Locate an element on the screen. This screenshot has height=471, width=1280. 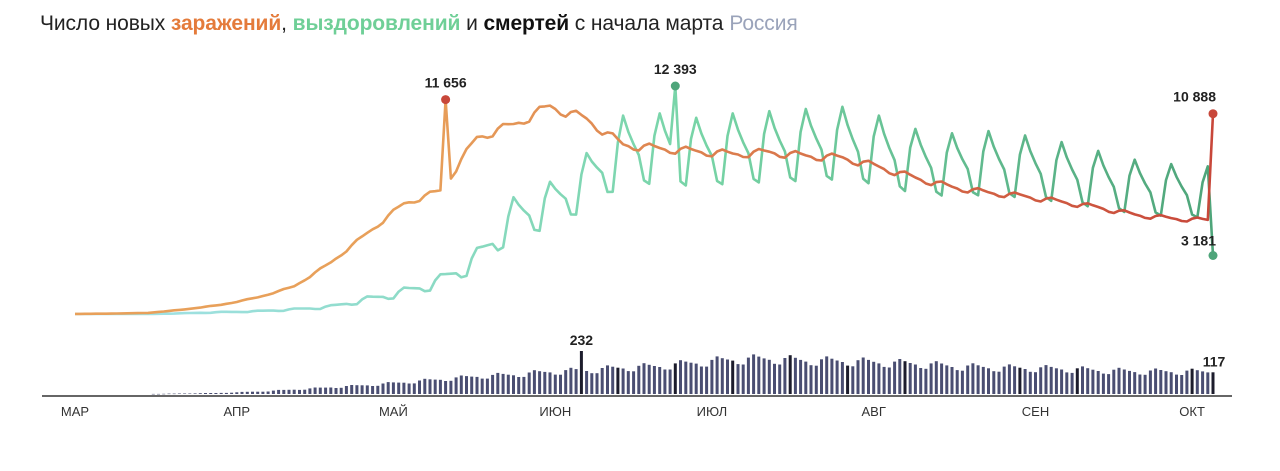
x-tick-label: СЕН is located at coordinates (1035, 411).